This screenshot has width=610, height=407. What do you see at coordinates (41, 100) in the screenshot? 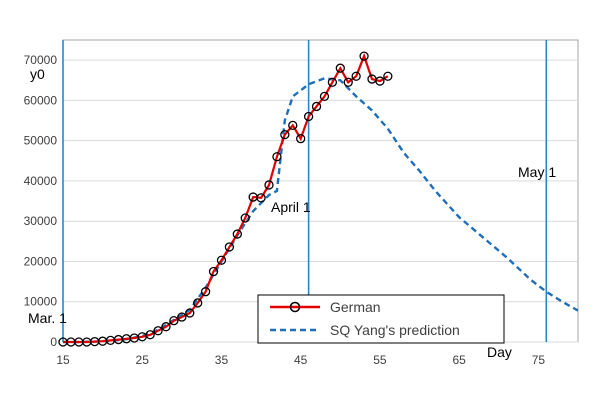
I see `y-tick-label: 60000` at bounding box center [41, 100].